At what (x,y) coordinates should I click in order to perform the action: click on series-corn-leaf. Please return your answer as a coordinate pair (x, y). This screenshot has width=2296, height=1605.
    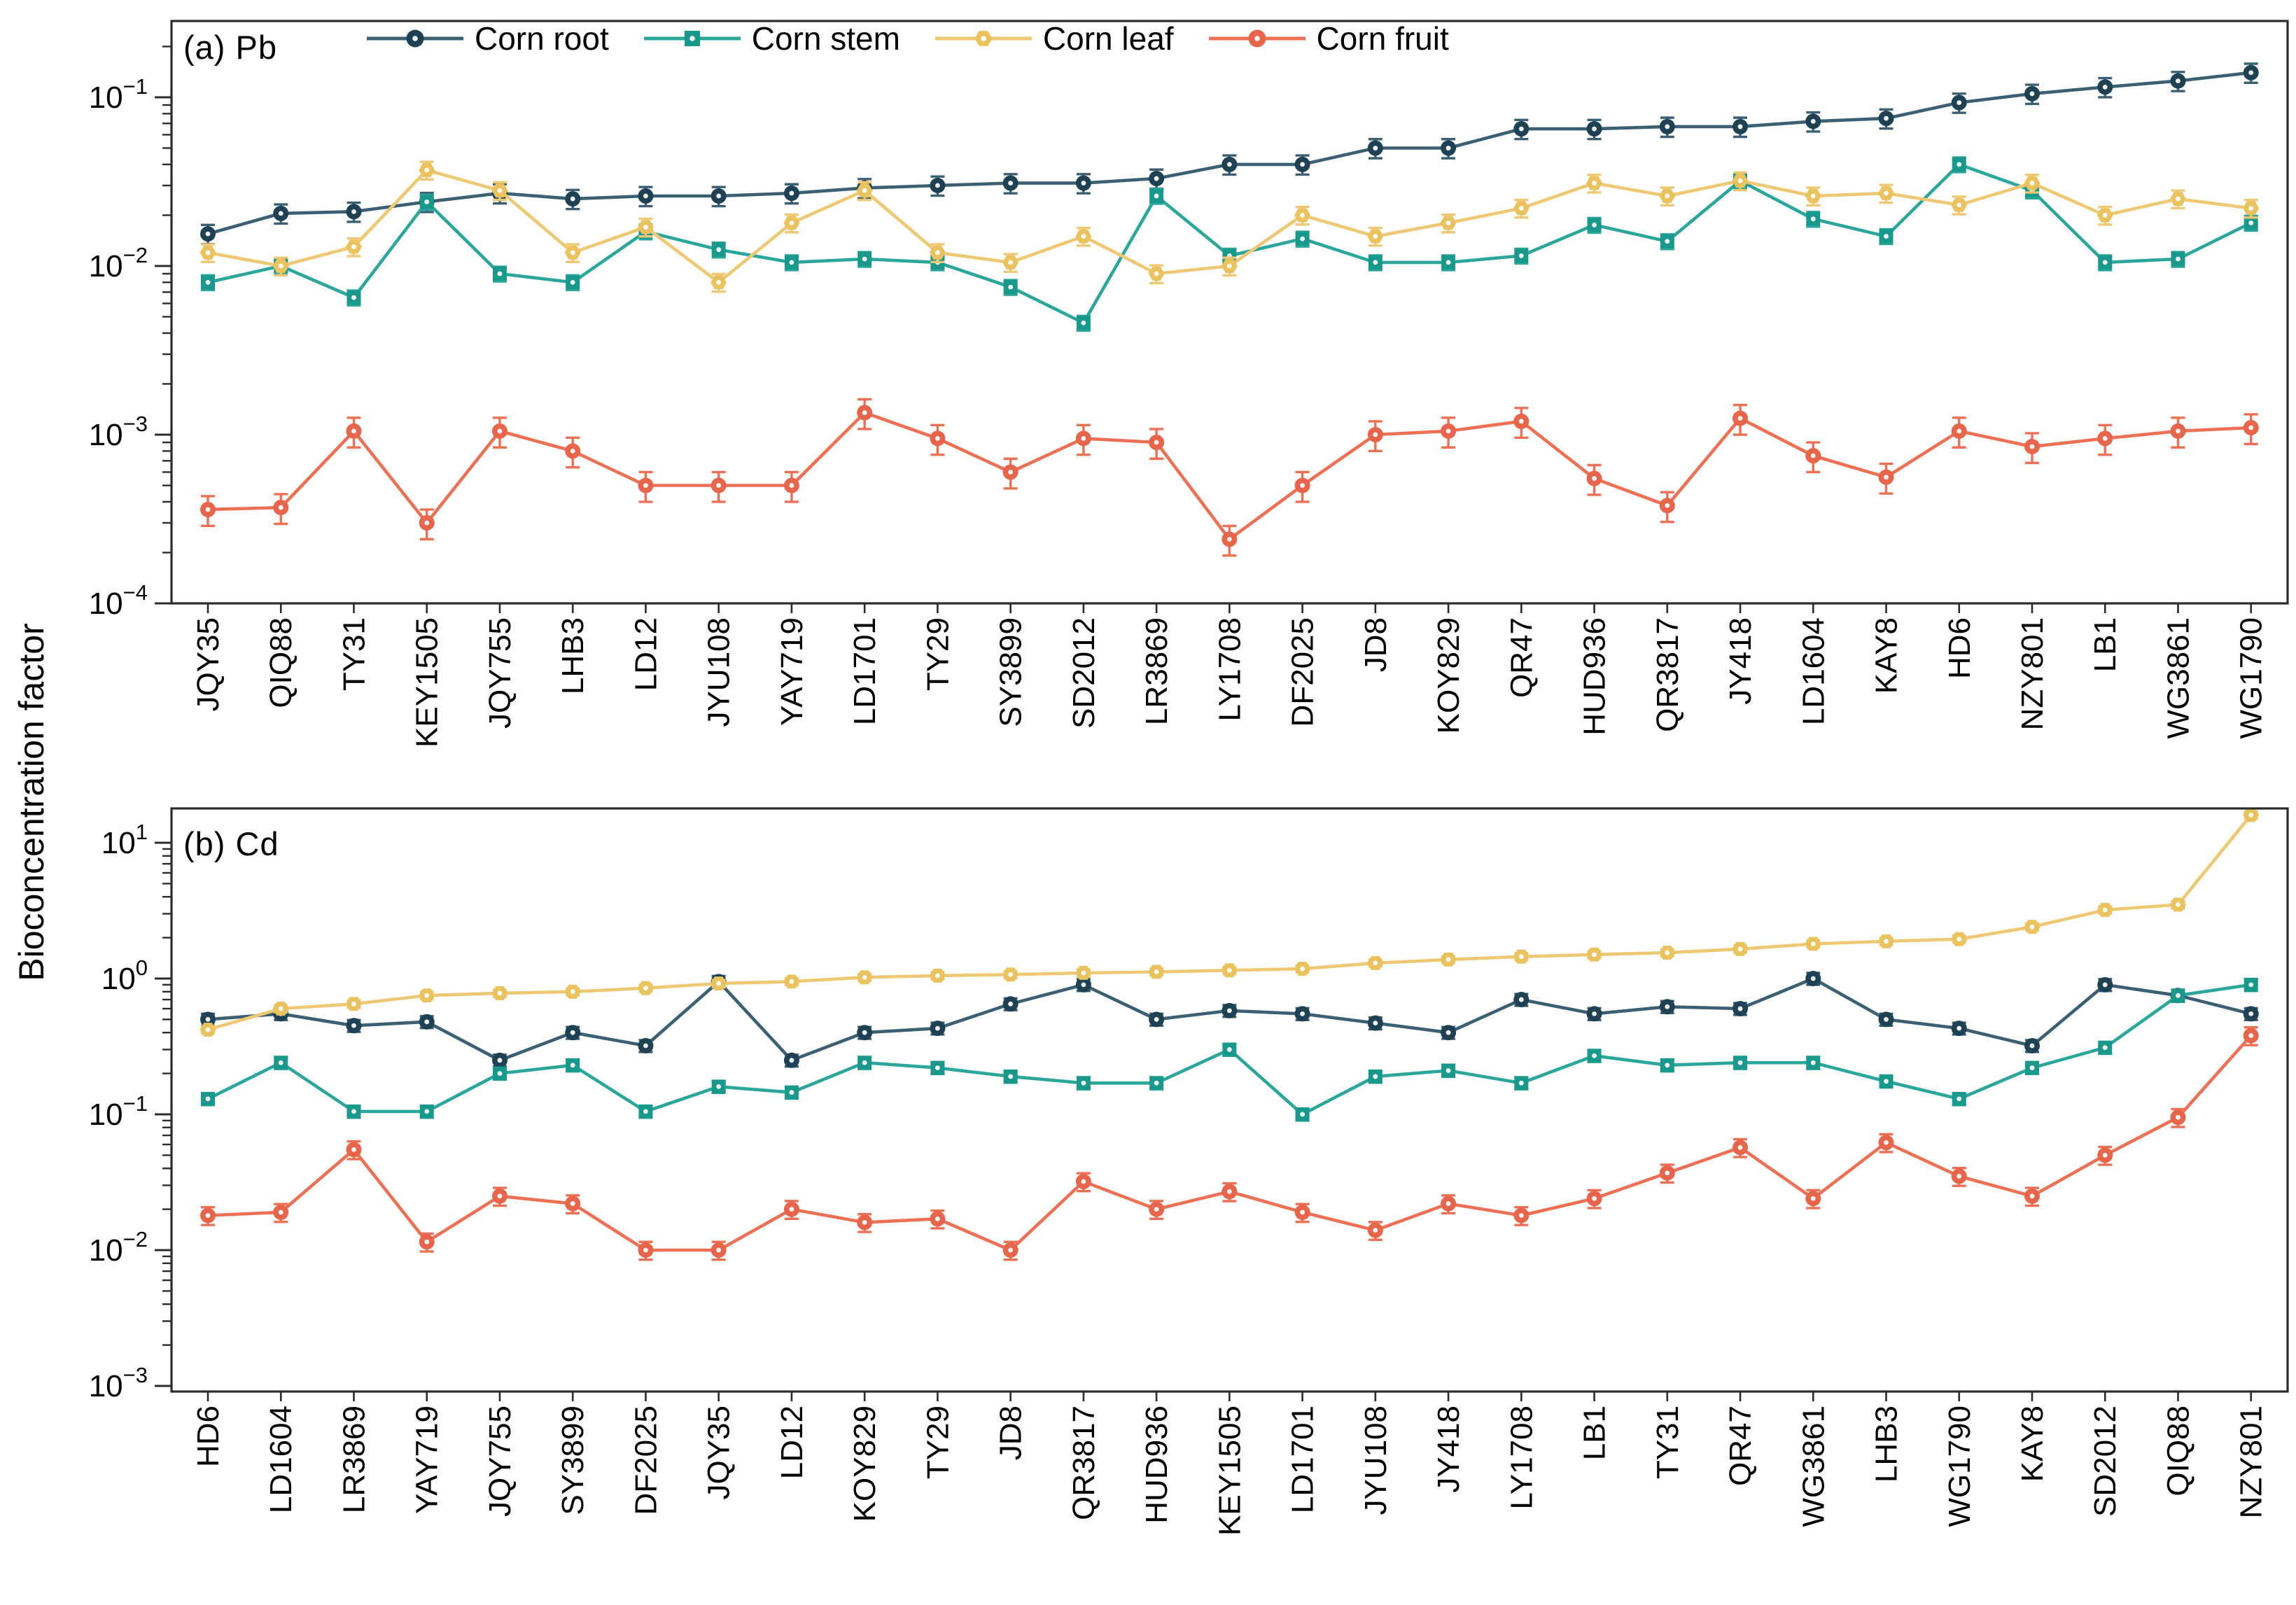
    Looking at the image, I should click on (1230, 226).